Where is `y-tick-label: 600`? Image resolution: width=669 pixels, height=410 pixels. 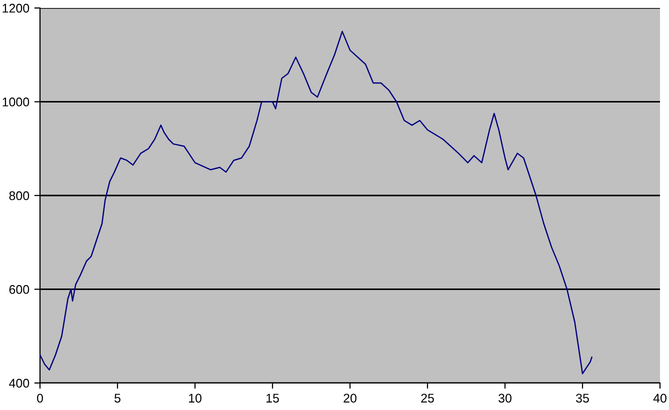
y-tick-label: 600 is located at coordinates (19, 289).